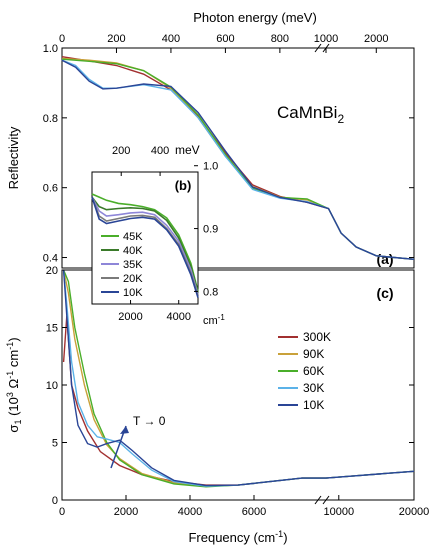  What do you see at coordinates (183, 185) in the screenshot?
I see `panel-b-label: (b)` at bounding box center [183, 185].